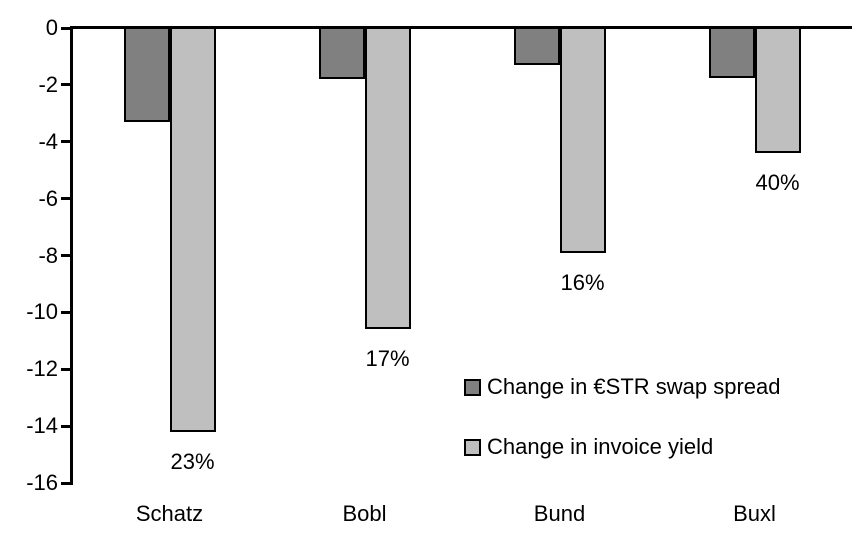 The width and height of the screenshot is (852, 539). I want to click on y-tick-label: -4, so click(48, 141).